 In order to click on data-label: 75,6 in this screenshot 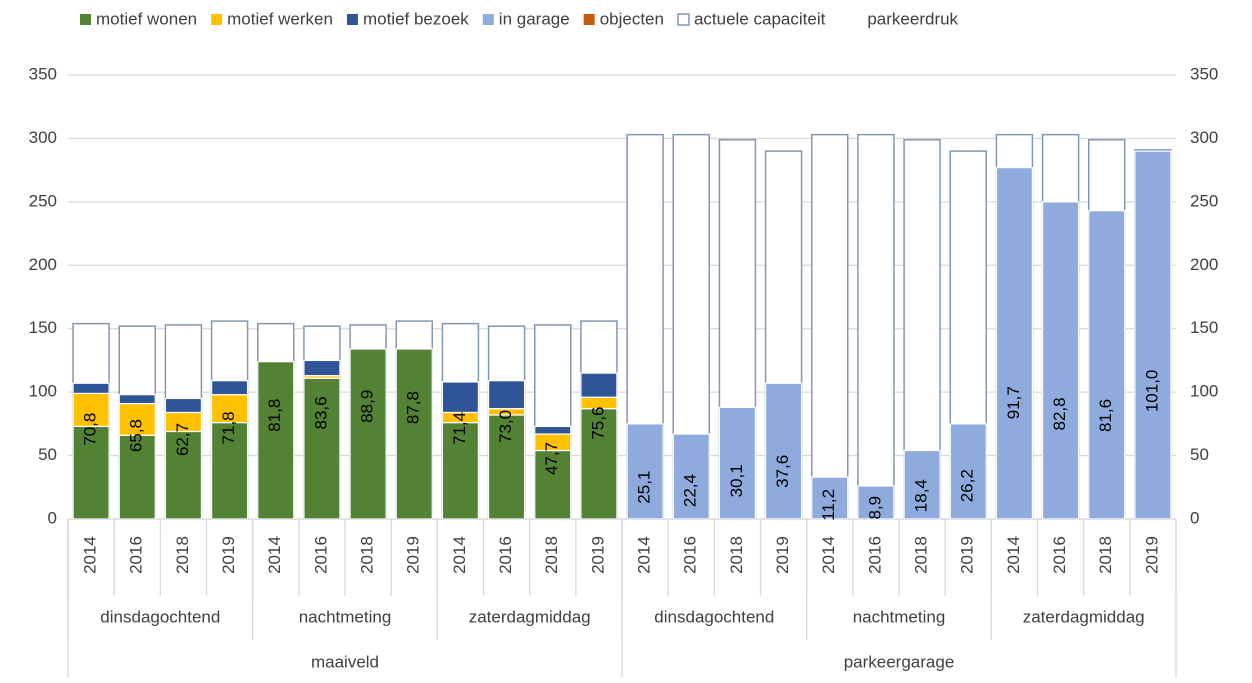, I will do `click(597, 423)`.